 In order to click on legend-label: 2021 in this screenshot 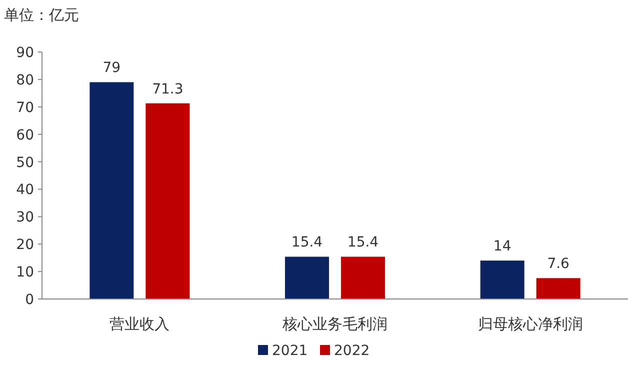, I will do `click(290, 351)`.